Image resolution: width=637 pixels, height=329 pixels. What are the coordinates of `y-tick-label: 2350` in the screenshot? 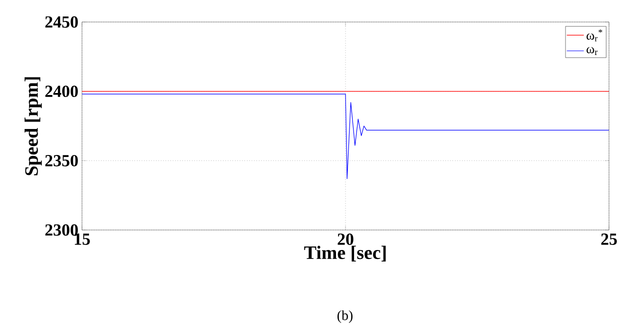 It's located at (61, 160).